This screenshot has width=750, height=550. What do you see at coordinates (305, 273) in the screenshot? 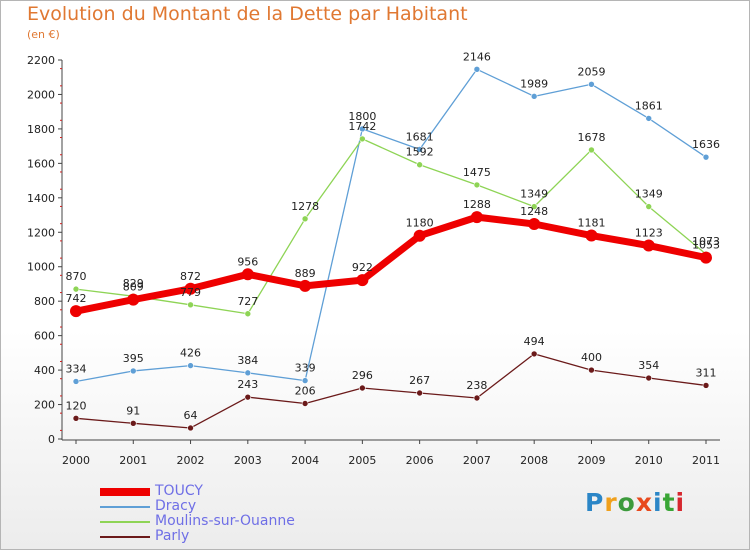
I see `data-label-toucy: 889` at bounding box center [305, 273].